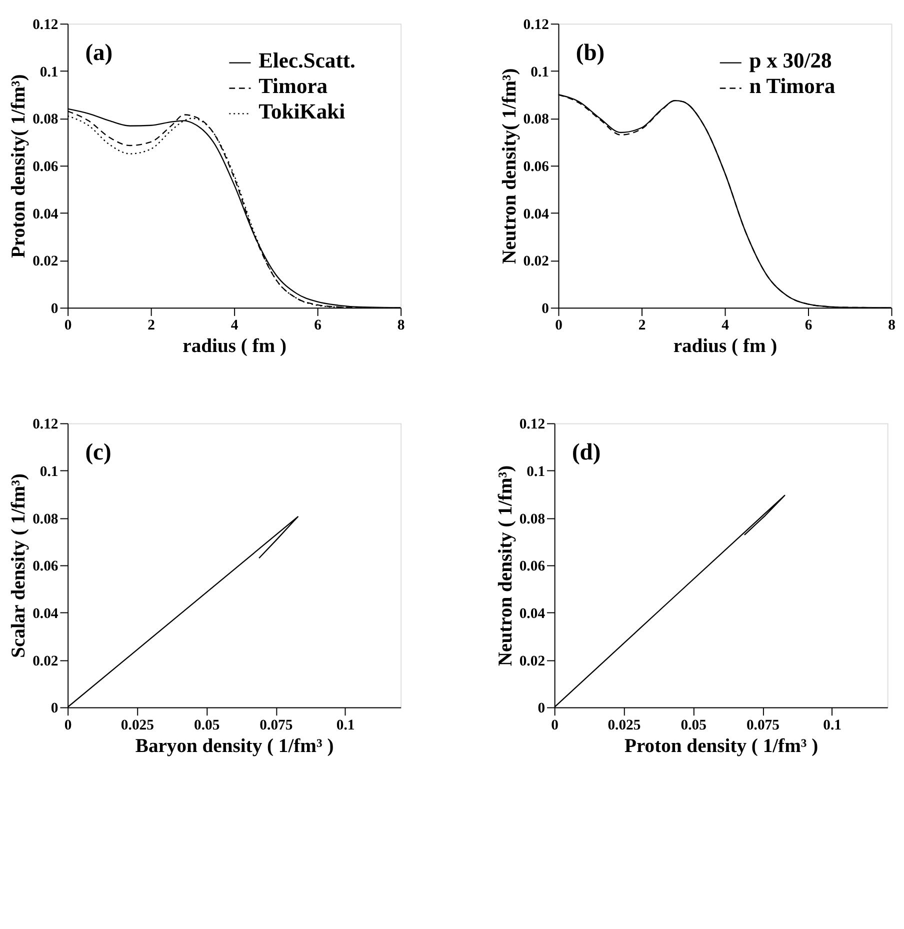 This screenshot has height=929, width=904. What do you see at coordinates (307, 60) in the screenshot?
I see `legend-label: Elec.Scatt.` at bounding box center [307, 60].